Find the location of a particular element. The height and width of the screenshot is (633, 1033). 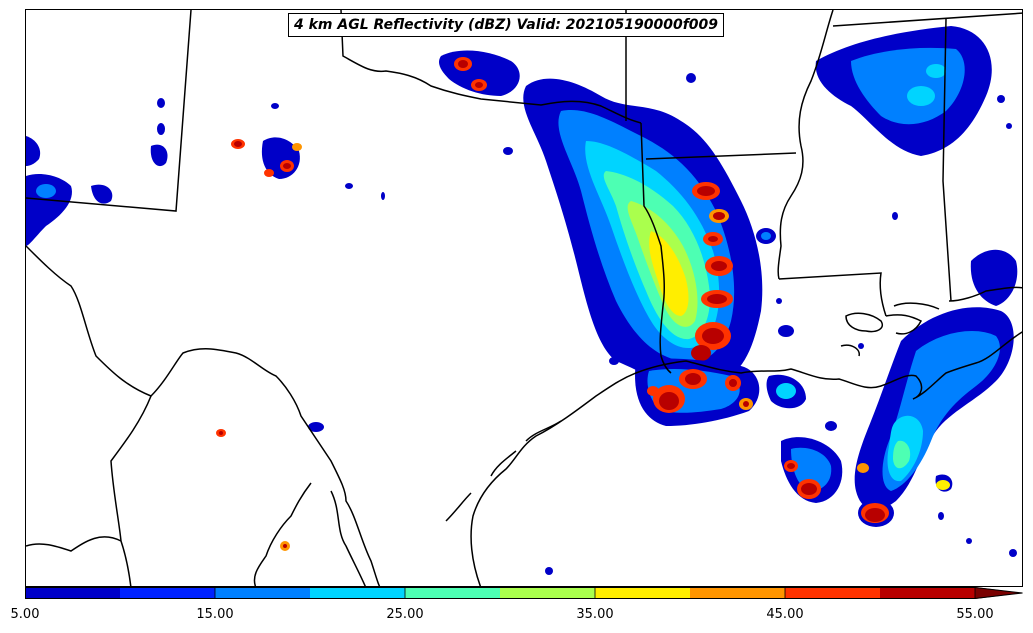

colorbar-tick-label: 35.00 is located at coordinates (595, 614).